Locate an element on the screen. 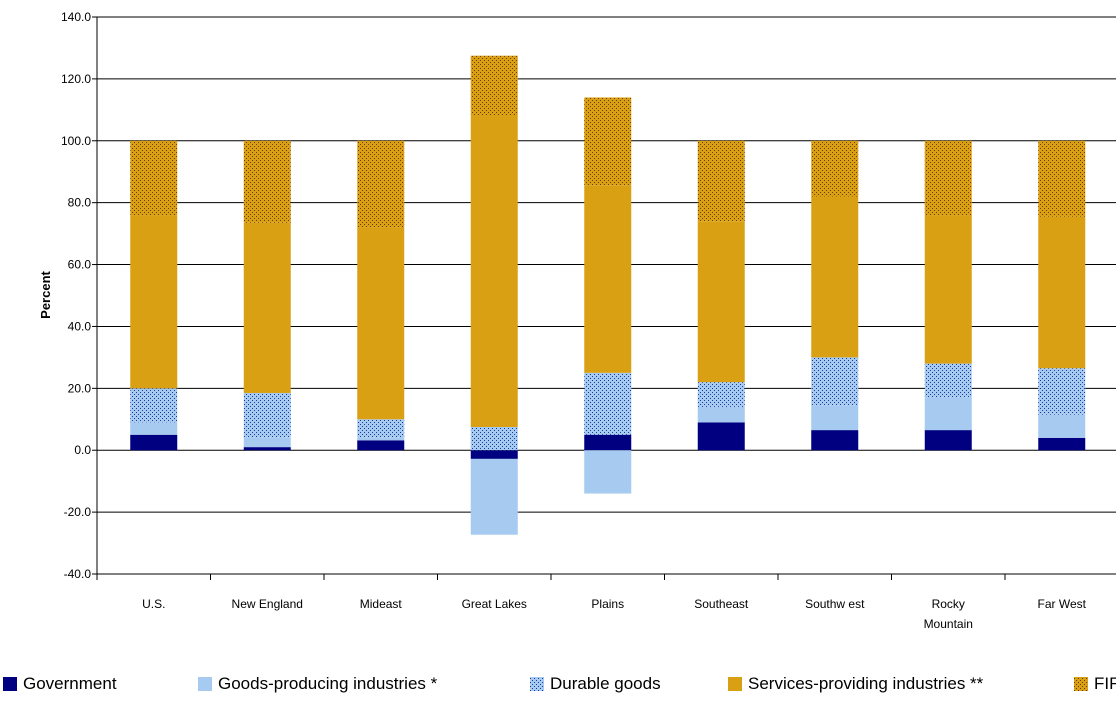 This screenshot has height=719, width=1116. legend-label: Services-providing industries ** is located at coordinates (866, 683).